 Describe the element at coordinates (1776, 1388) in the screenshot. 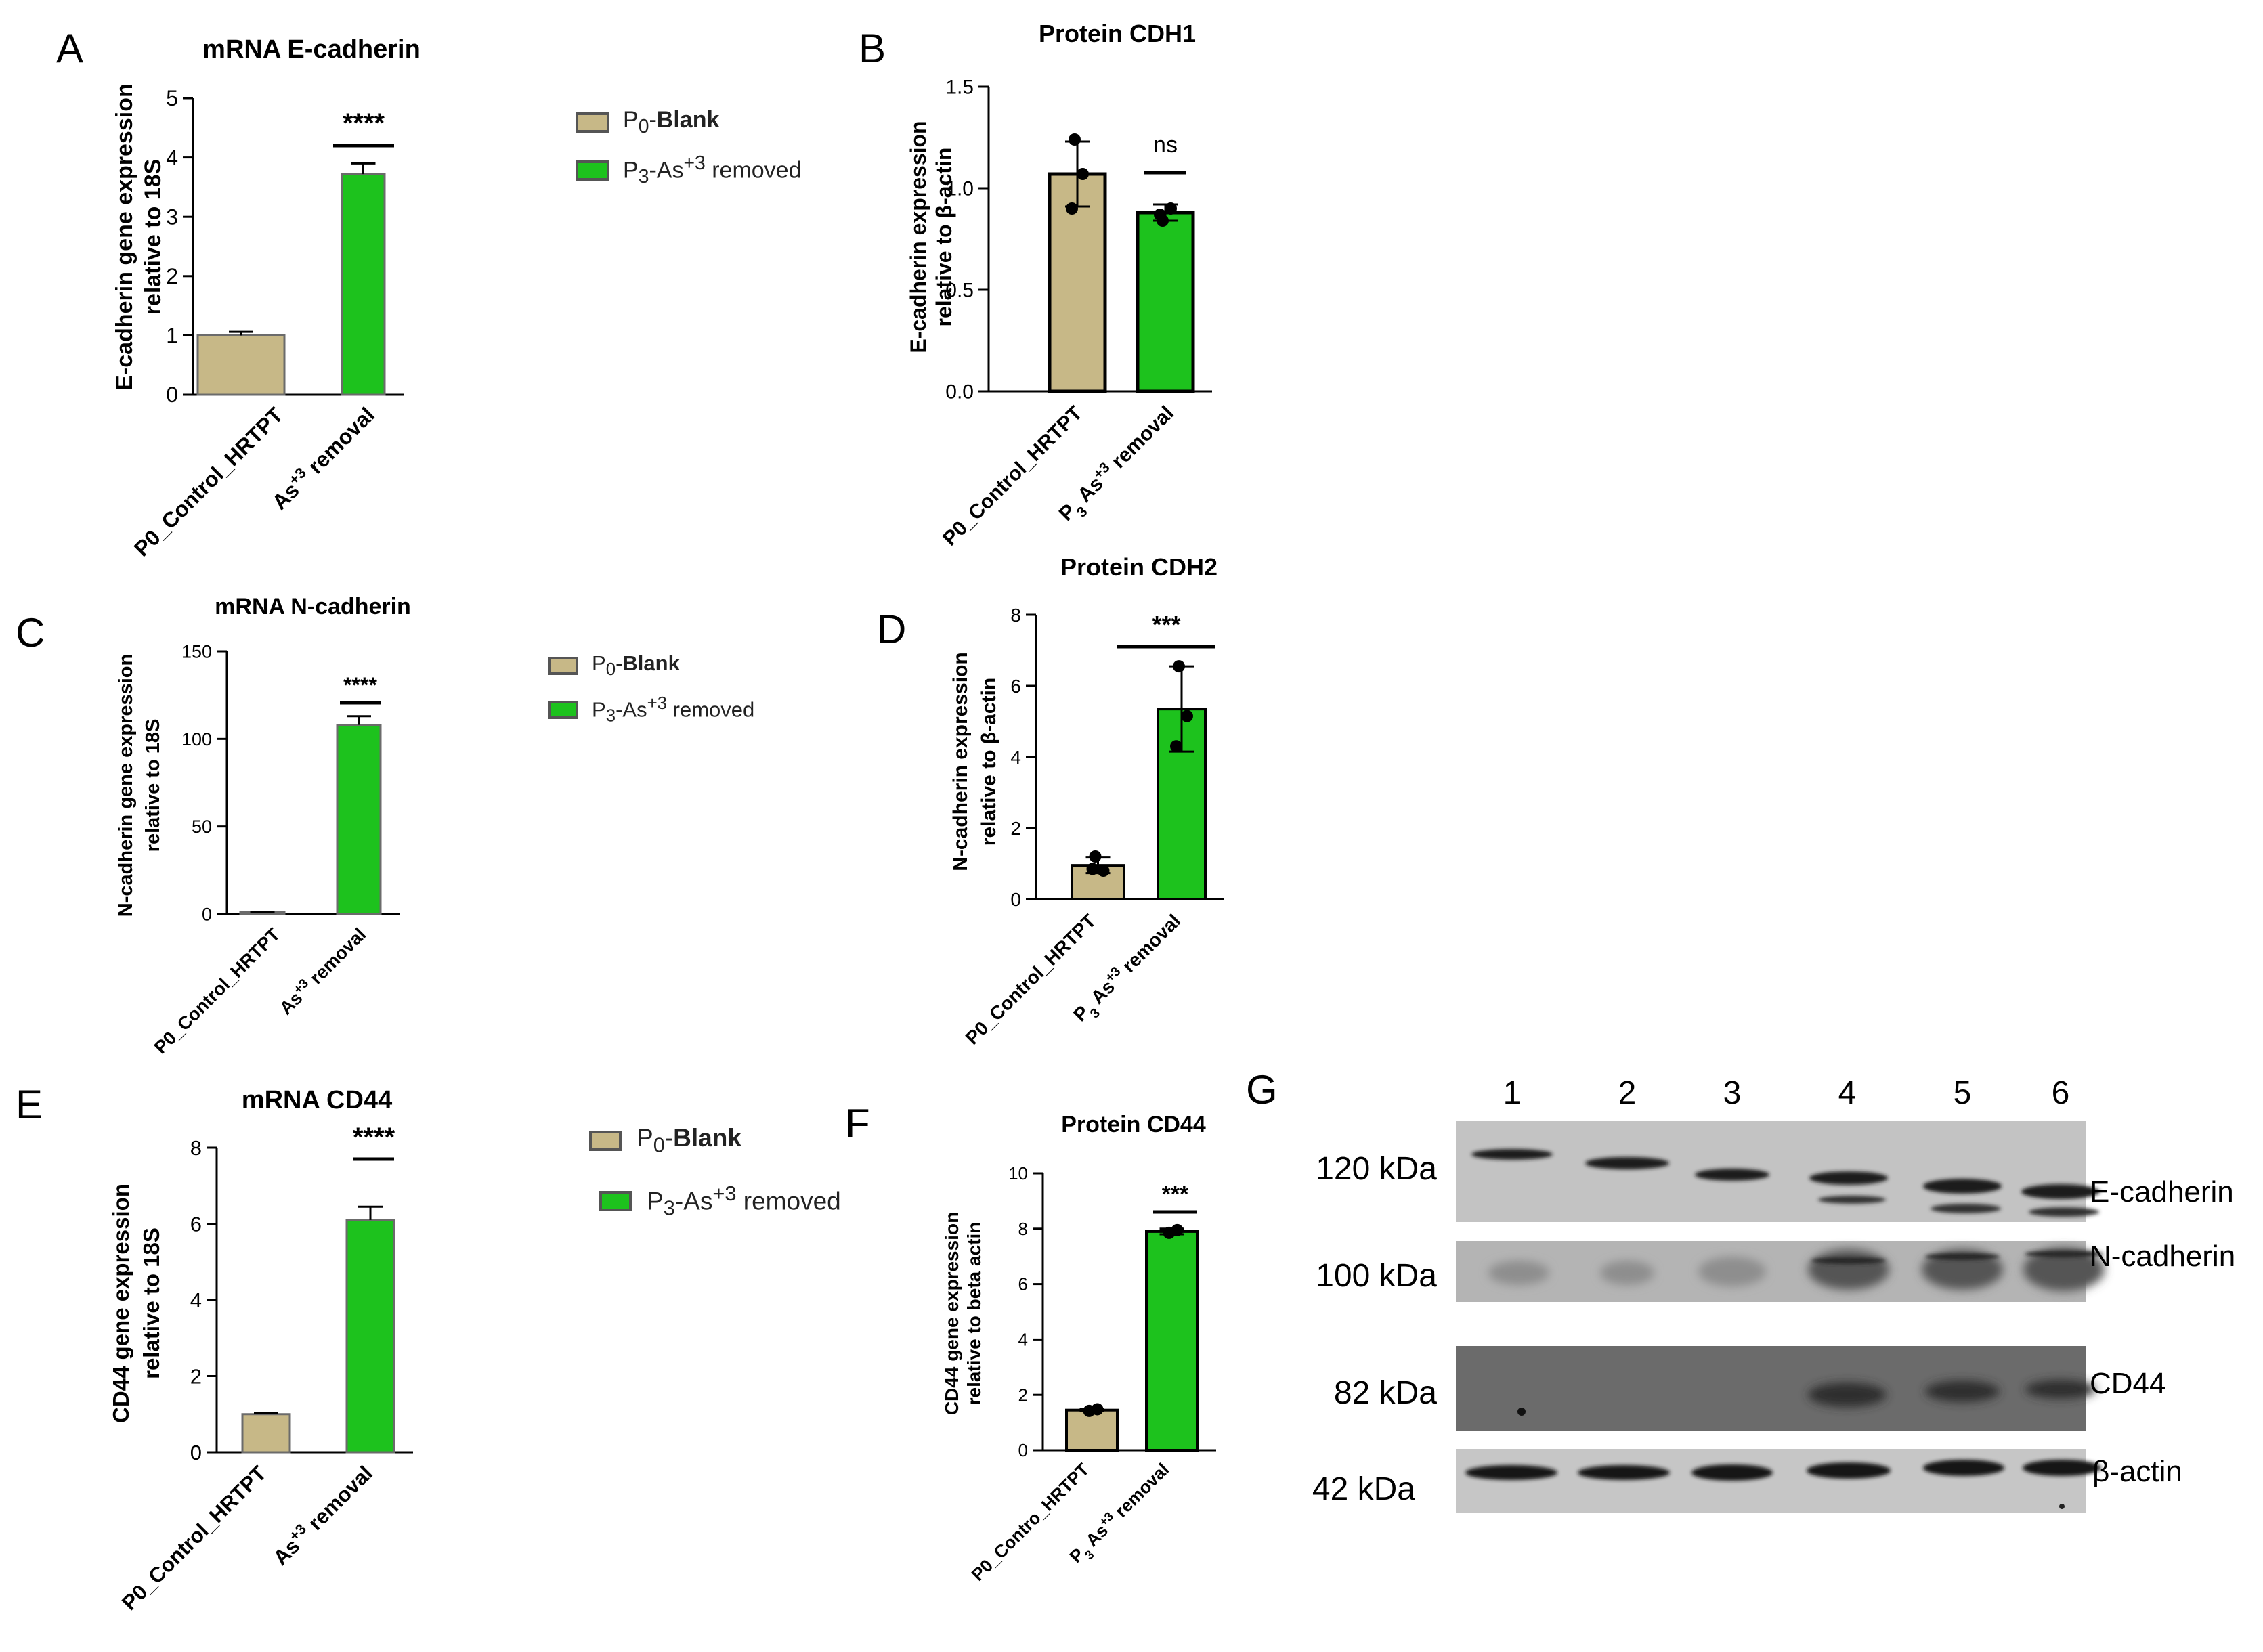

I see `blot-strip-cd44` at that location.